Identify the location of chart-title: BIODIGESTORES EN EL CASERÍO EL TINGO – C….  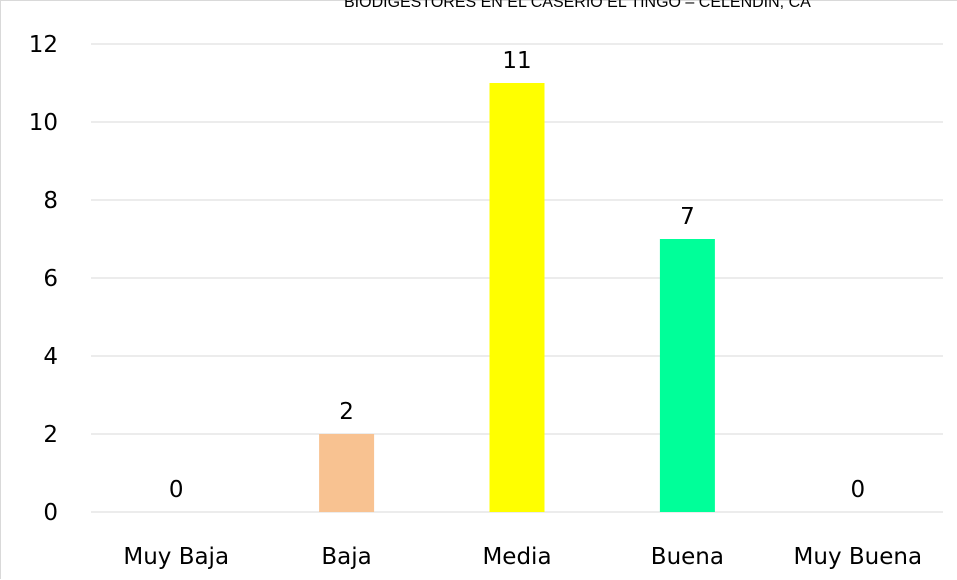
(577, 5).